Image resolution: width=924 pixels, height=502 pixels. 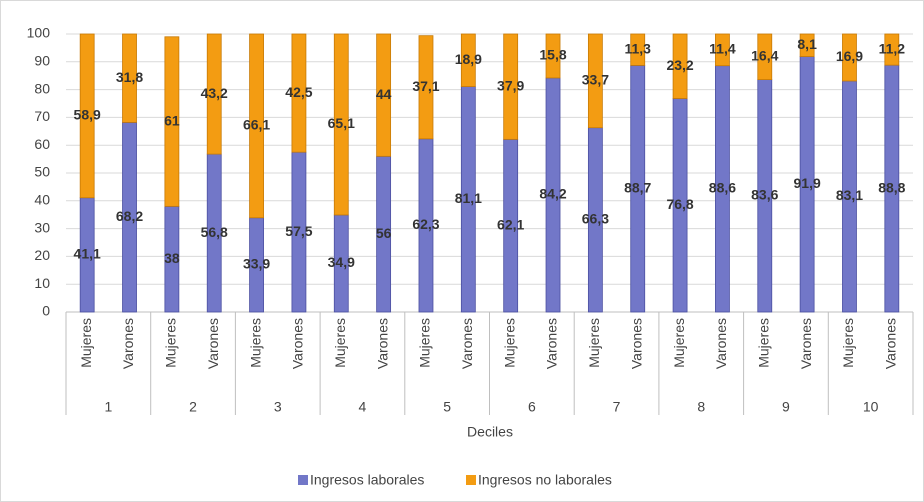 What do you see at coordinates (545, 480) in the screenshot?
I see `legend-label: Ingresos no laborales` at bounding box center [545, 480].